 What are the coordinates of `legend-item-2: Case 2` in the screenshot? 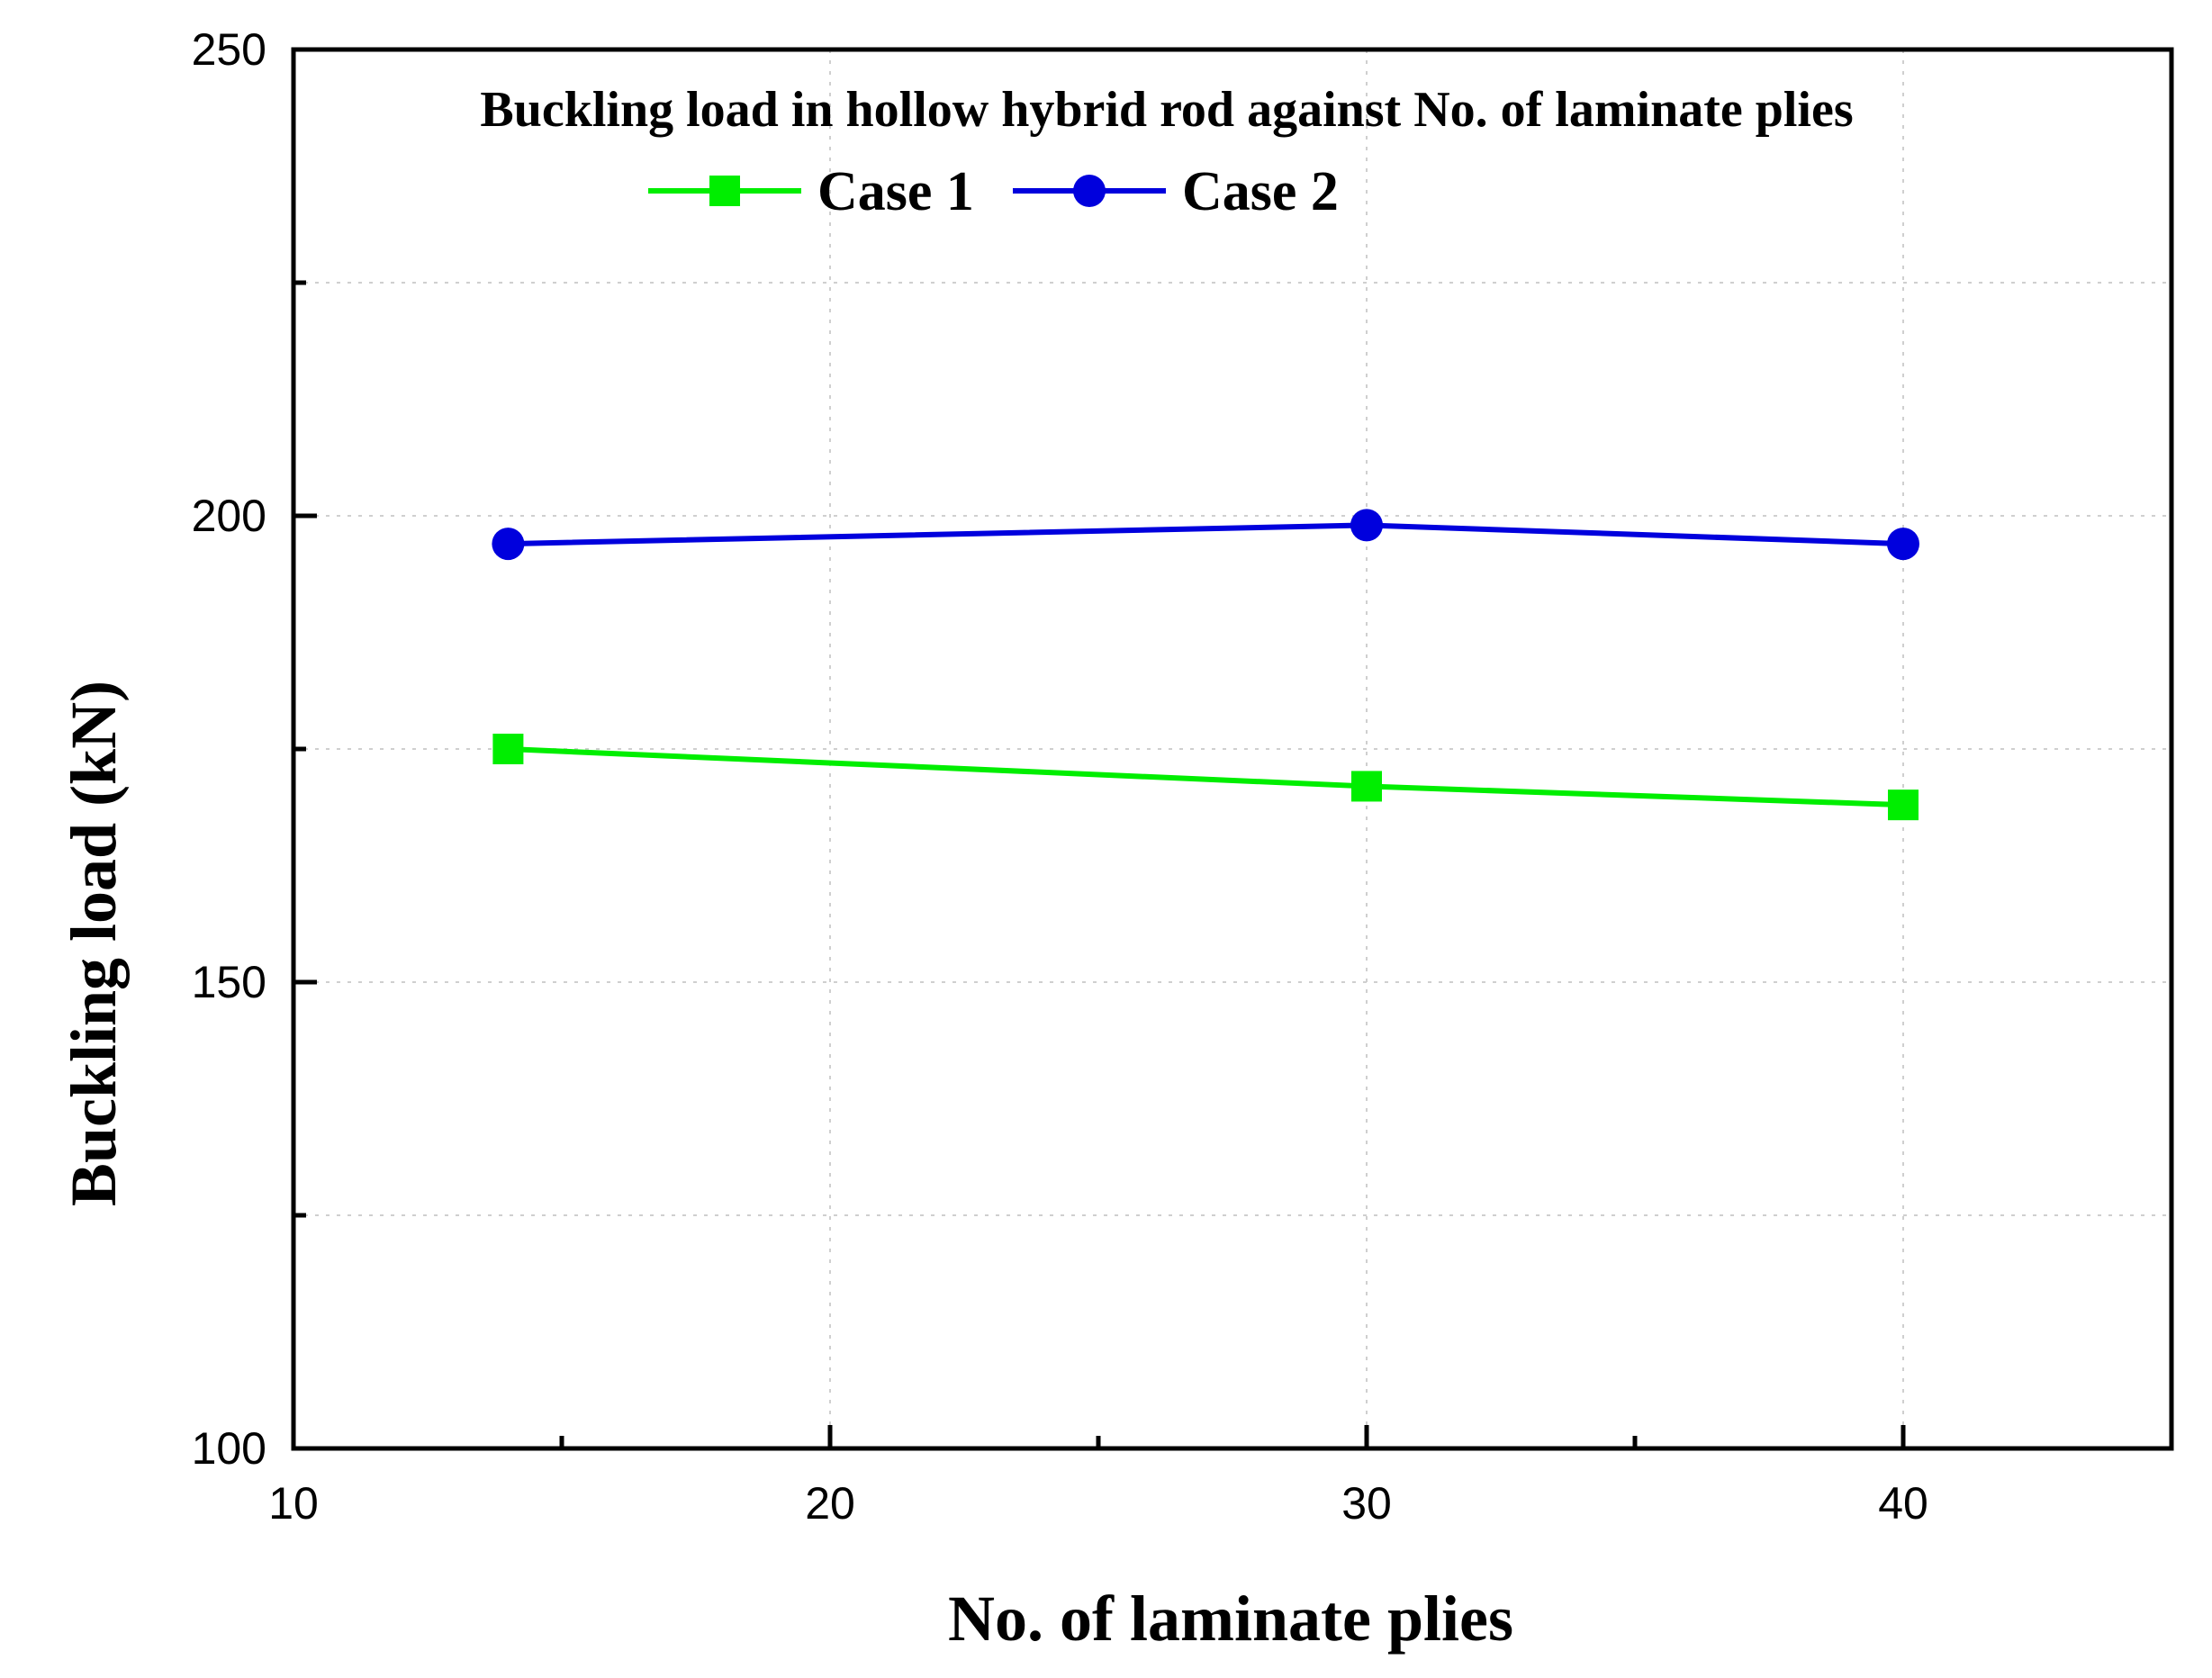 It's located at (1176, 191).